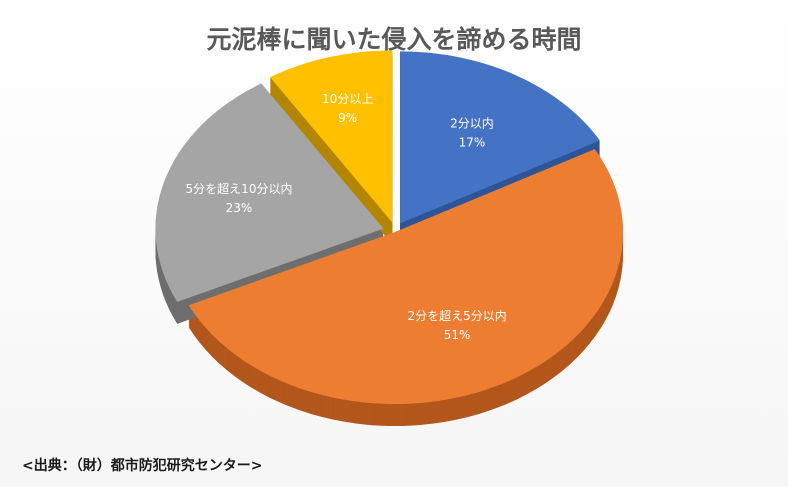 The width and height of the screenshot is (788, 487). What do you see at coordinates (457, 335) in the screenshot?
I see `slice-value-label: 51%` at bounding box center [457, 335].